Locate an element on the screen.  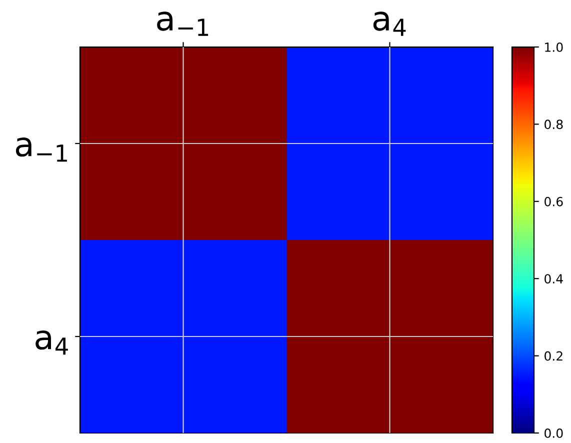
color-bar-label: 0.6 is located at coordinates (553, 201).